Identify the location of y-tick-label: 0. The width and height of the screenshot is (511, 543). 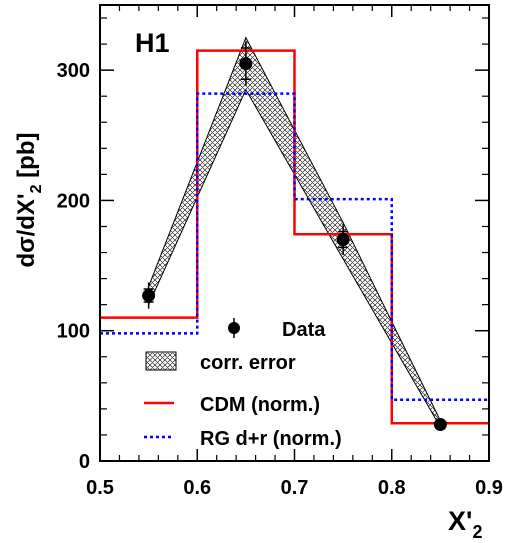
(84, 462).